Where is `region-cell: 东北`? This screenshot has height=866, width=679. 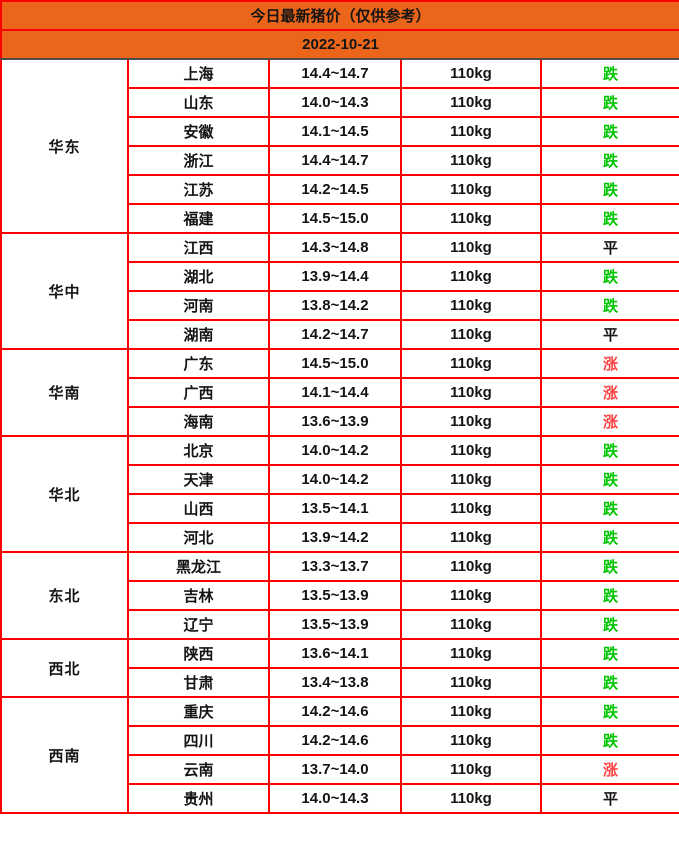 region-cell: 东北 is located at coordinates (64, 595).